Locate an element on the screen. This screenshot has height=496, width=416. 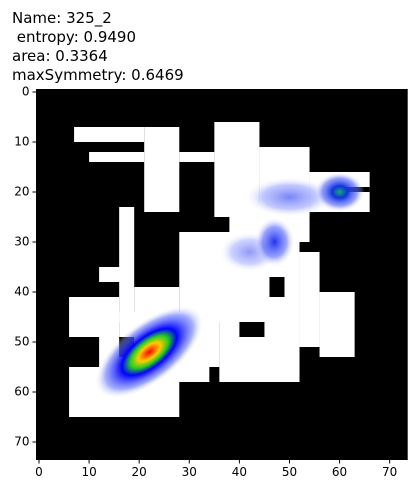
title-line: area: 0.3364 is located at coordinates (60, 56).